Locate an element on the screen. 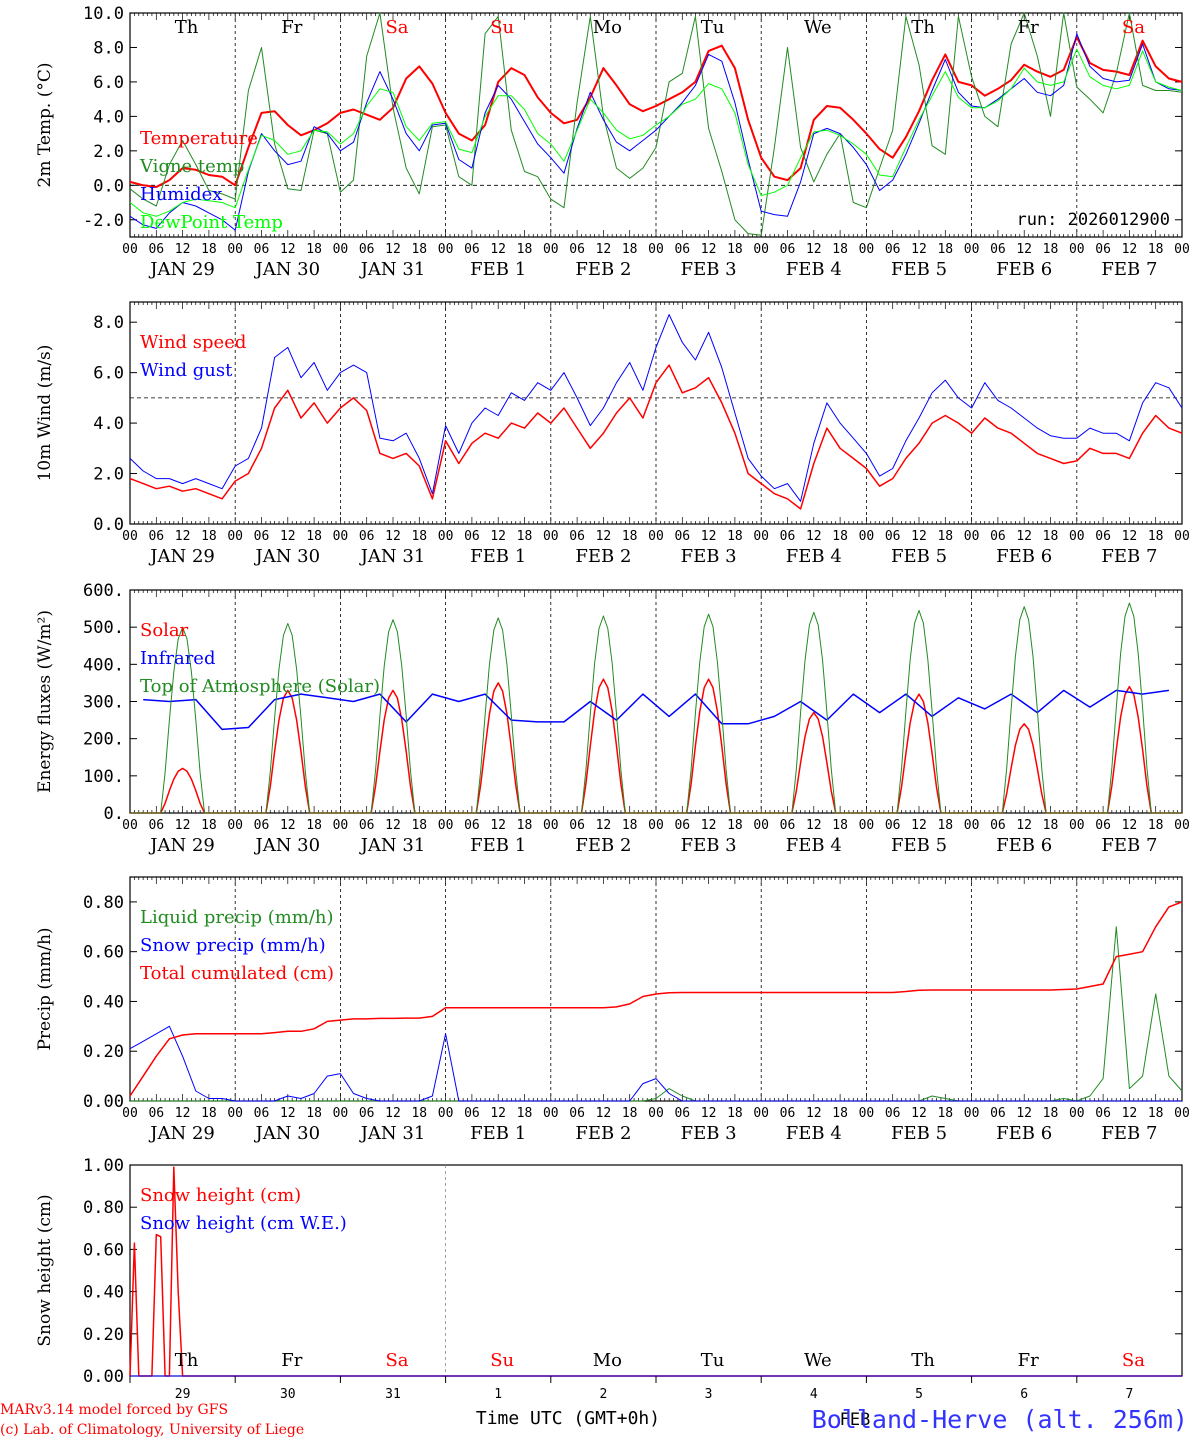  station-title: Bolland-Herve (alt. 256m) is located at coordinates (1000, 1419).